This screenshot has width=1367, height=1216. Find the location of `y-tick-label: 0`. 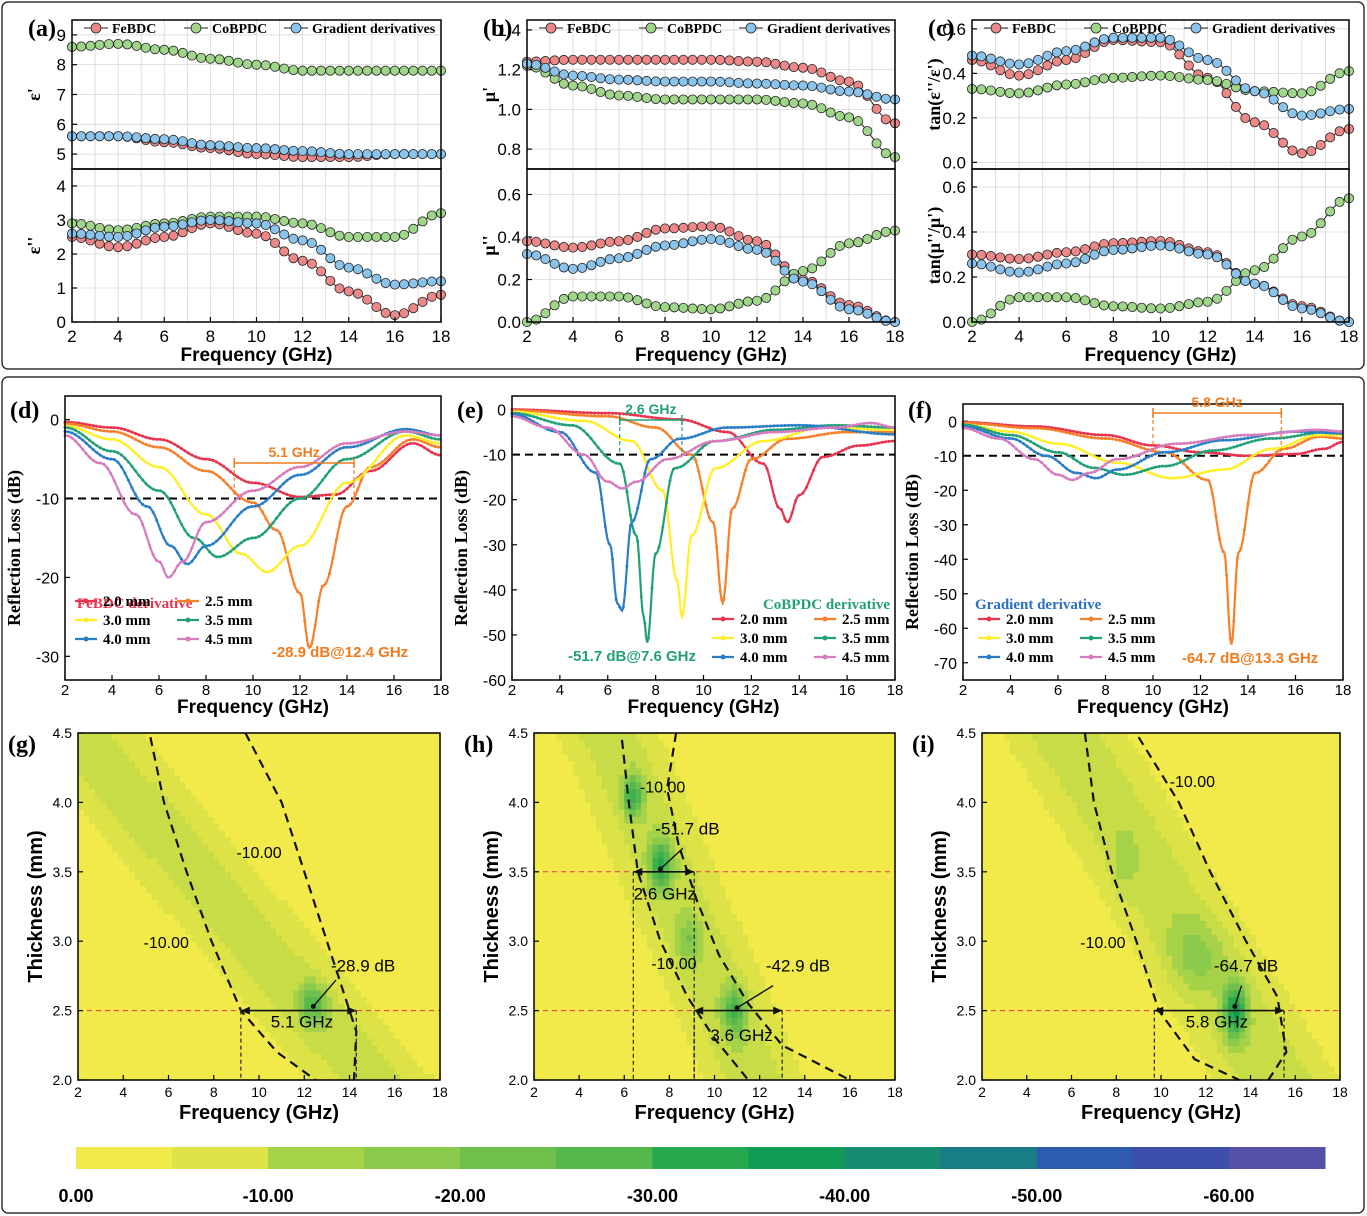

y-tick-label: 0 is located at coordinates (501, 411).